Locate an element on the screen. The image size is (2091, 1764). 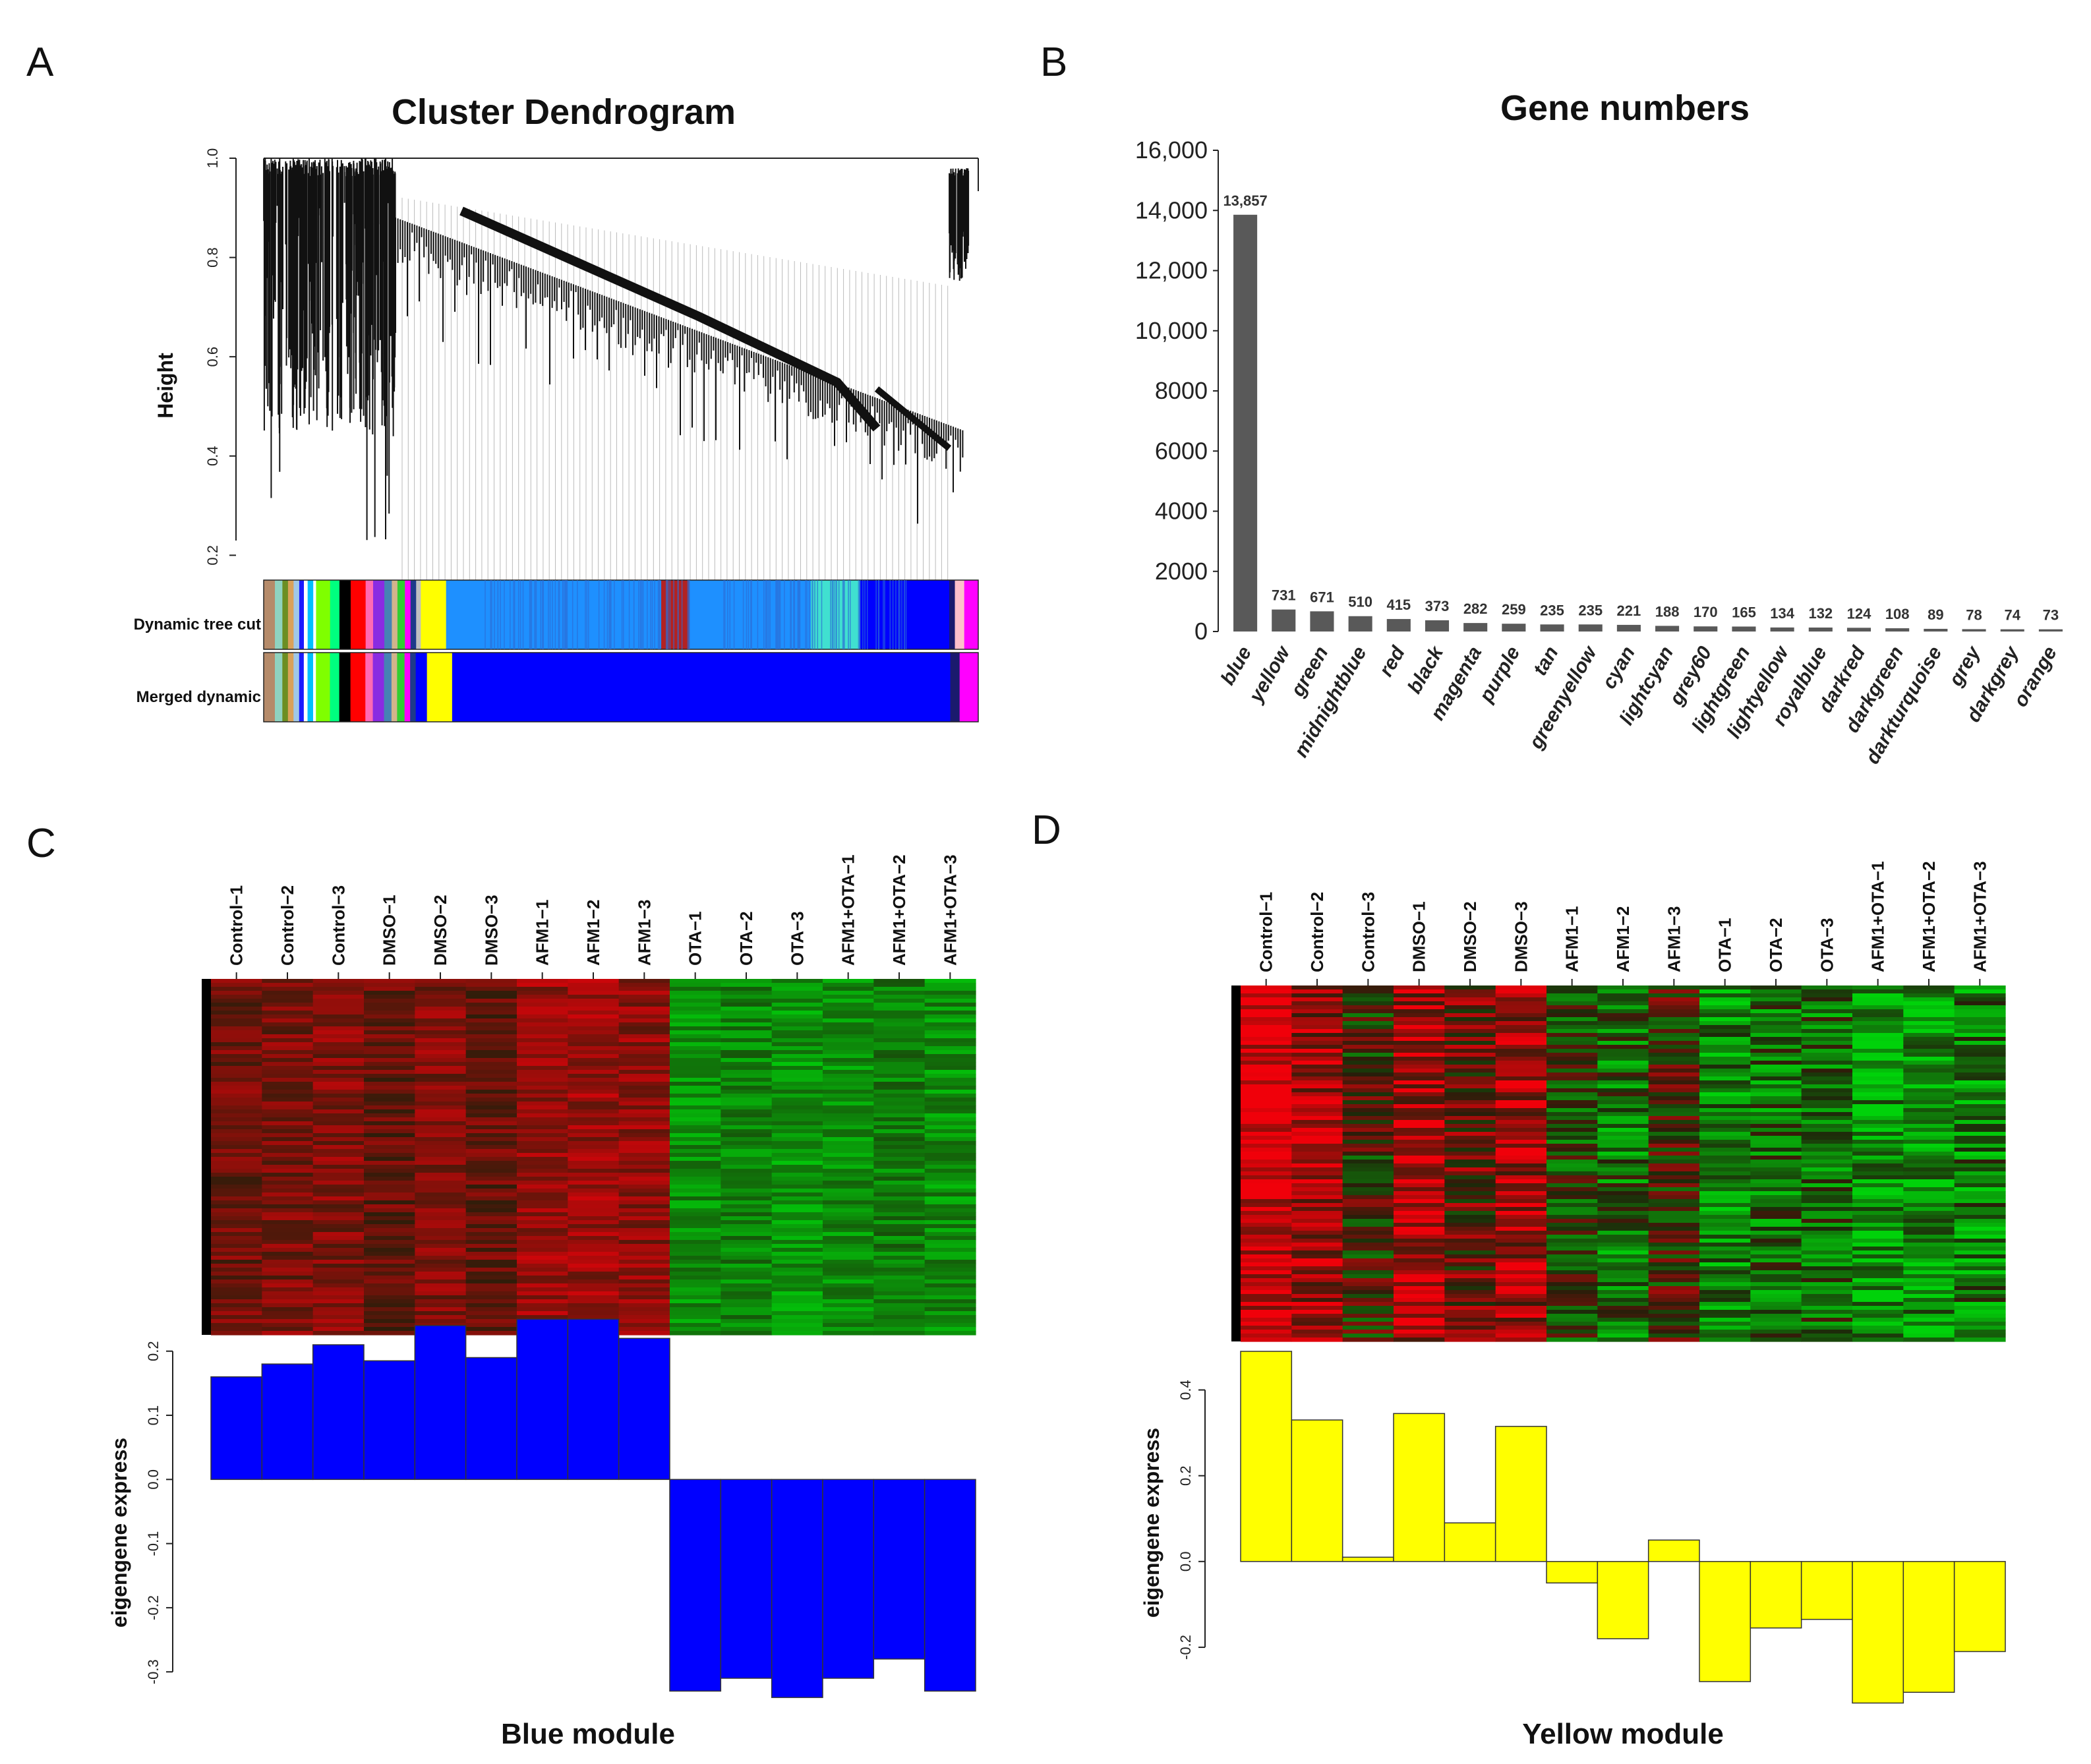
module-color-row-frame is located at coordinates (621, 687).